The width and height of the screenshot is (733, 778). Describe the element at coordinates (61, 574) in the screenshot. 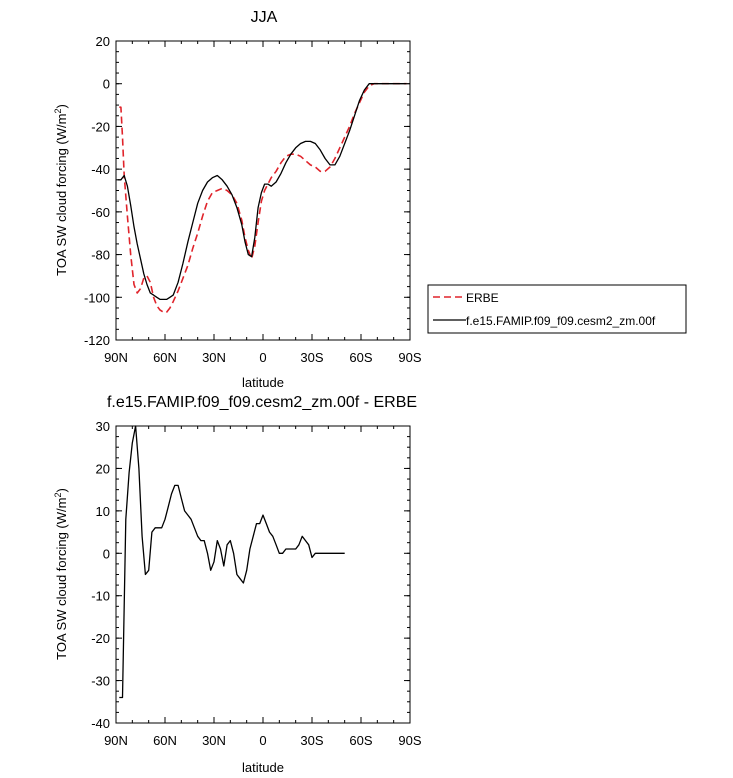

I see `bottom-chart-y-axis-label: TOA SW cloud forcing (W/m2)` at that location.